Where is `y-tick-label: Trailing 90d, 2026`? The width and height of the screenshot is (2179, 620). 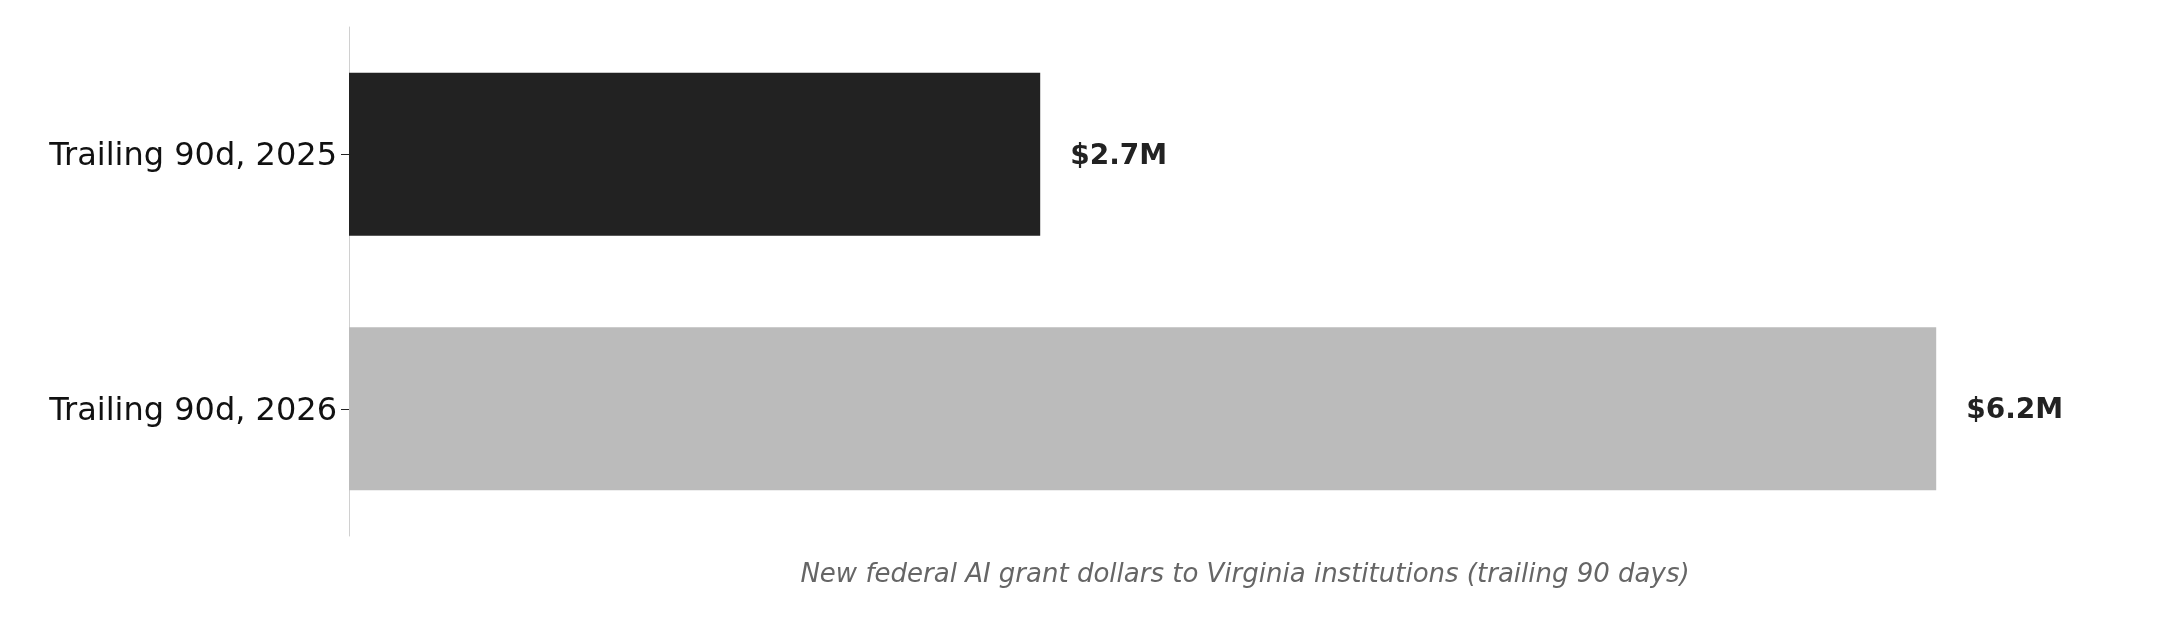 y-tick-label: Trailing 90d, 2026 is located at coordinates (192, 408).